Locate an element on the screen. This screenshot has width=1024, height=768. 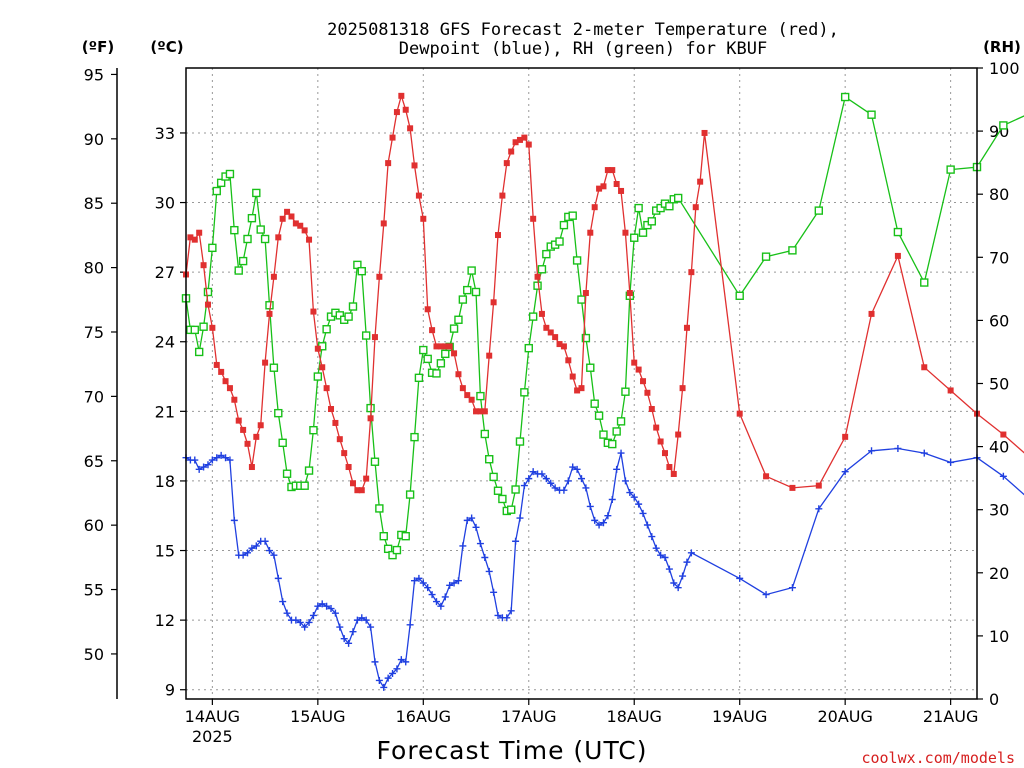
x-tick-label: 15AUG is located at coordinates (317, 716).